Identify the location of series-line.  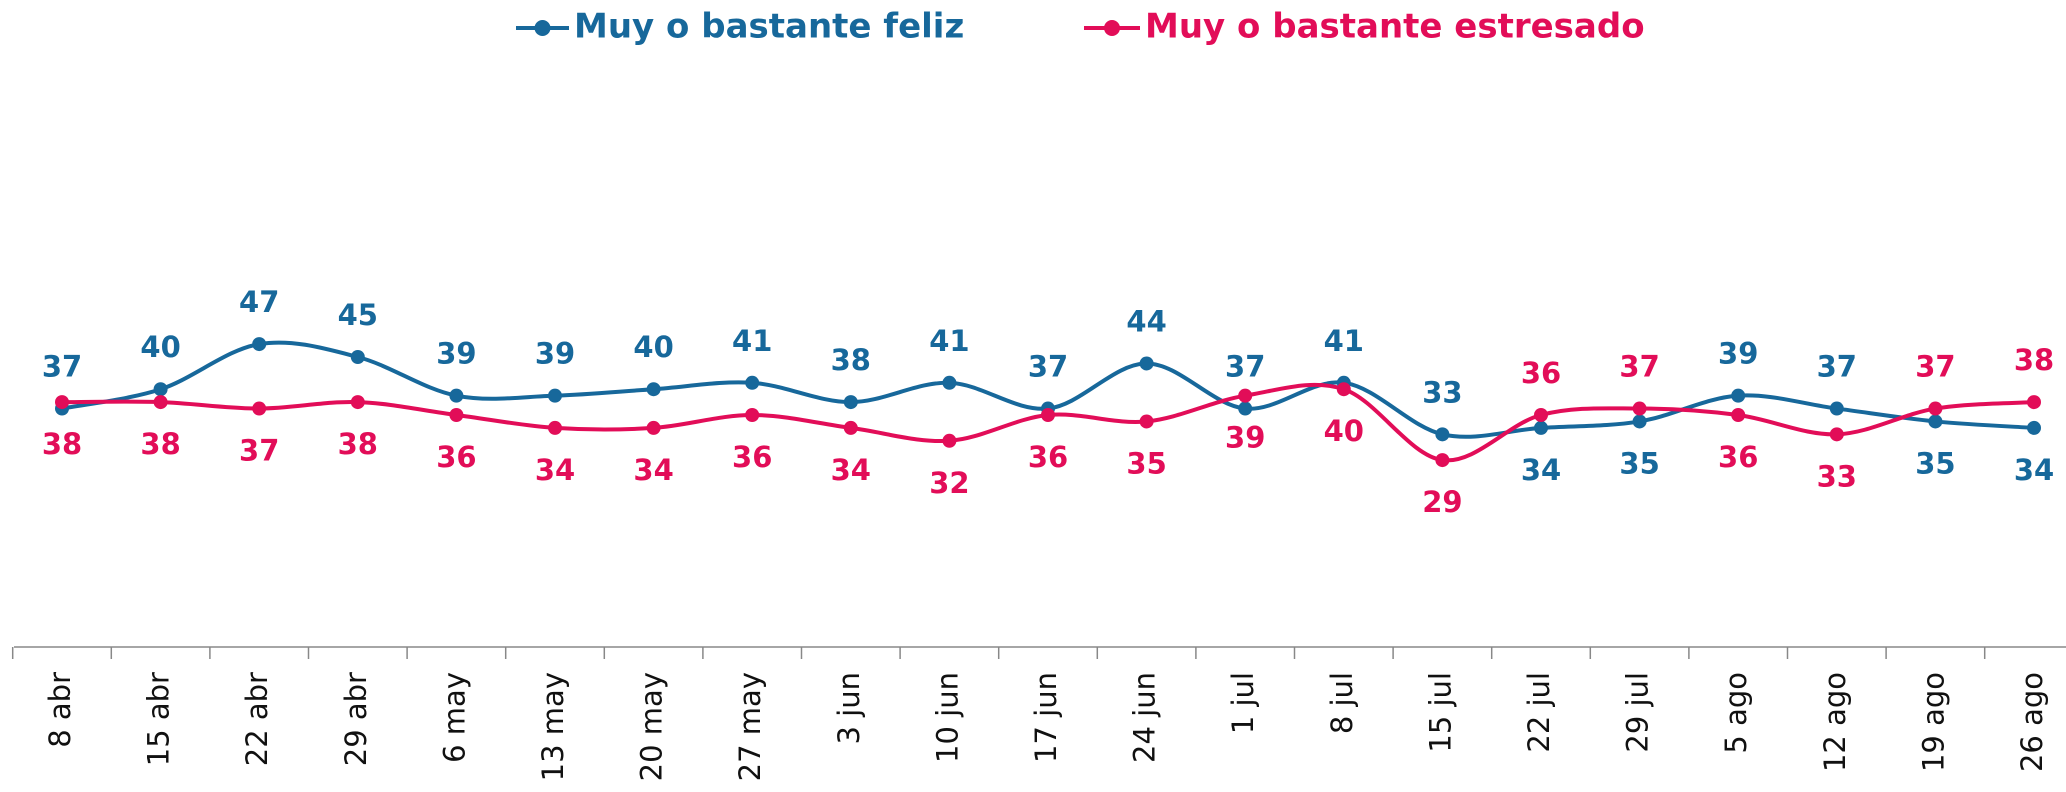
(1048, 422).